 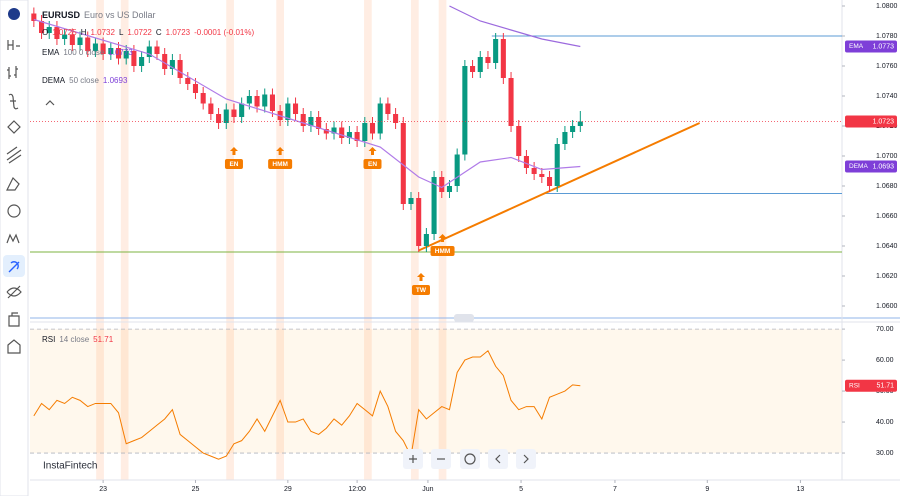 What do you see at coordinates (854, 385) in the screenshot?
I see `rsi-tag-name: RSI` at bounding box center [854, 385].